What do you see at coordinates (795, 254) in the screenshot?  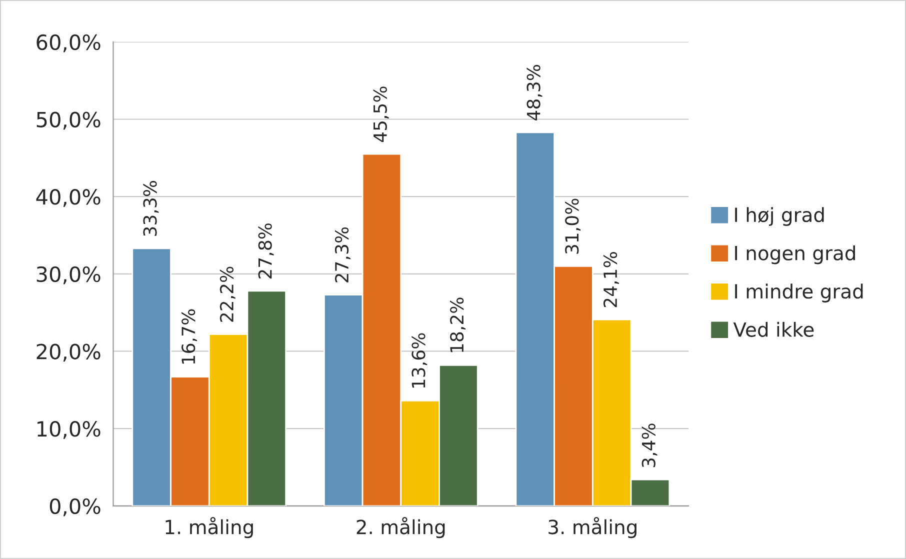 I see `legend-label: I nogen grad` at bounding box center [795, 254].